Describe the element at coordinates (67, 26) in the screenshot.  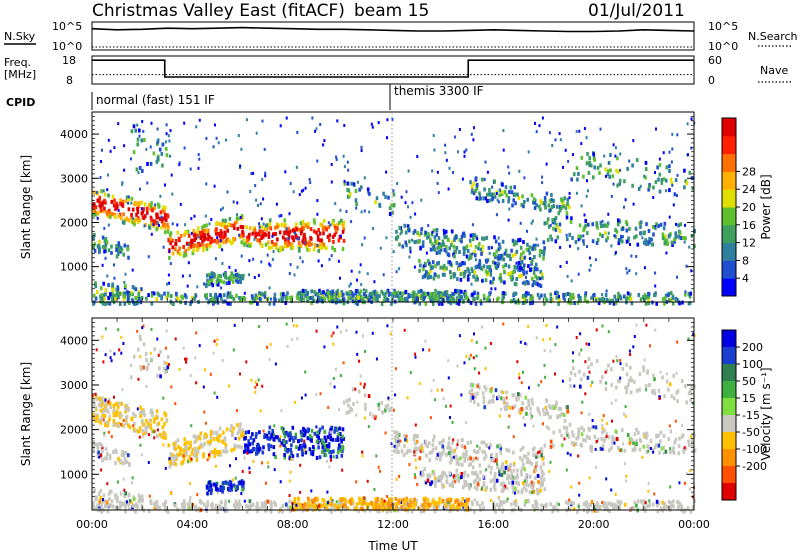
I see `noise-scale-hi-left: 10^5` at that location.